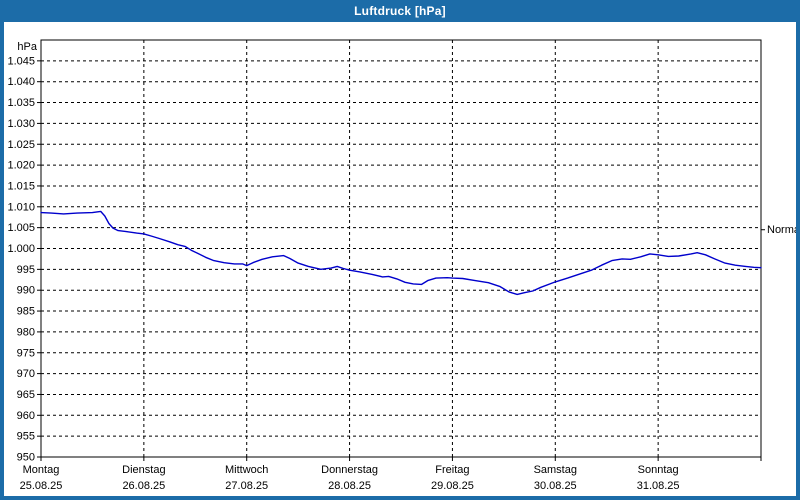 The height and width of the screenshot is (500, 800). I want to click on x-day-label: Dienstag, so click(143, 470).